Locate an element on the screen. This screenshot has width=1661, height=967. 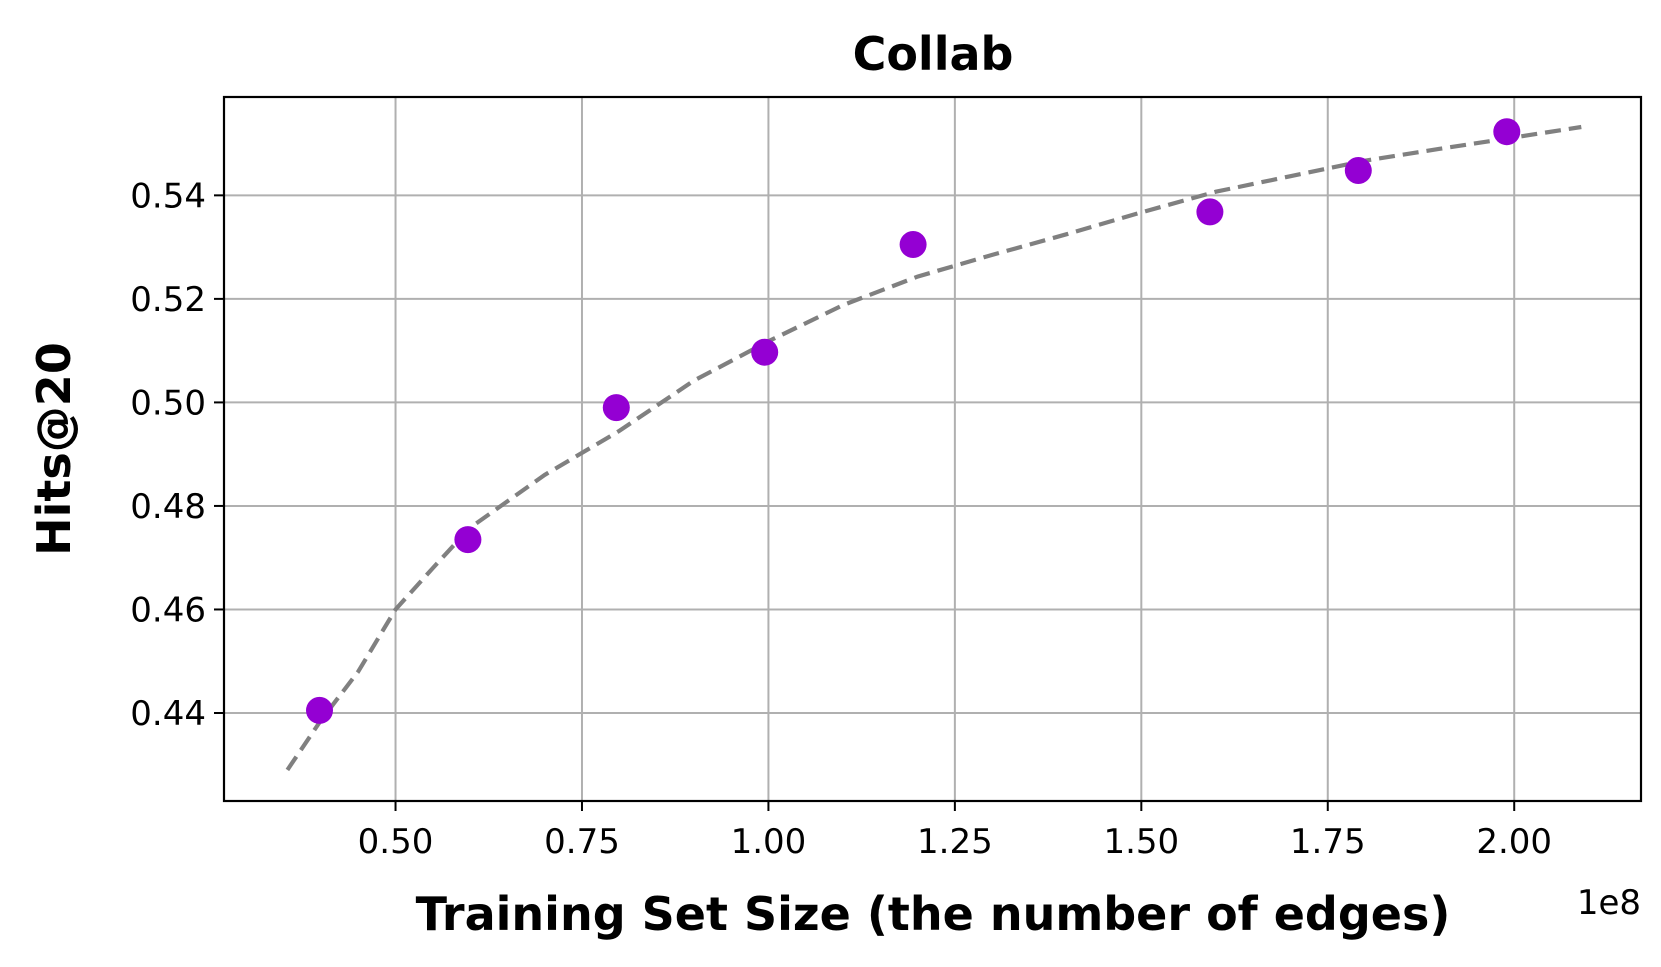
y-tick-label: 0.48 is located at coordinates (168, 507).